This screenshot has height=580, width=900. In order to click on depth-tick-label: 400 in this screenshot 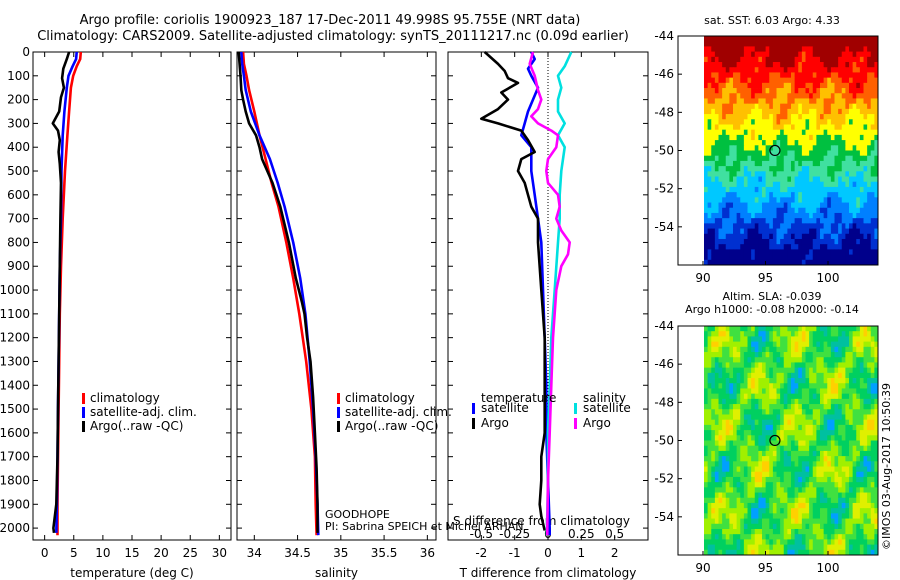, I will do `click(18, 147)`.